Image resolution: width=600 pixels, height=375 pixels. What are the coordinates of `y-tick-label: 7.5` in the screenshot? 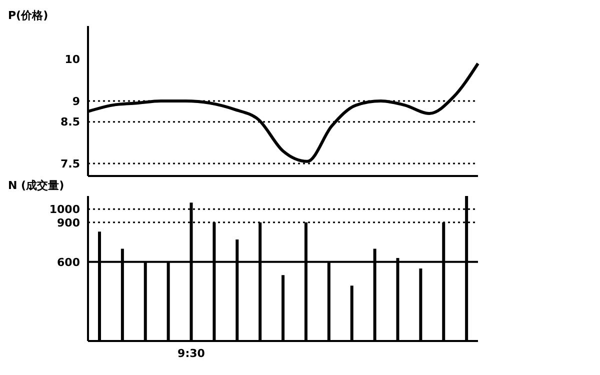 It's located at (70, 163).